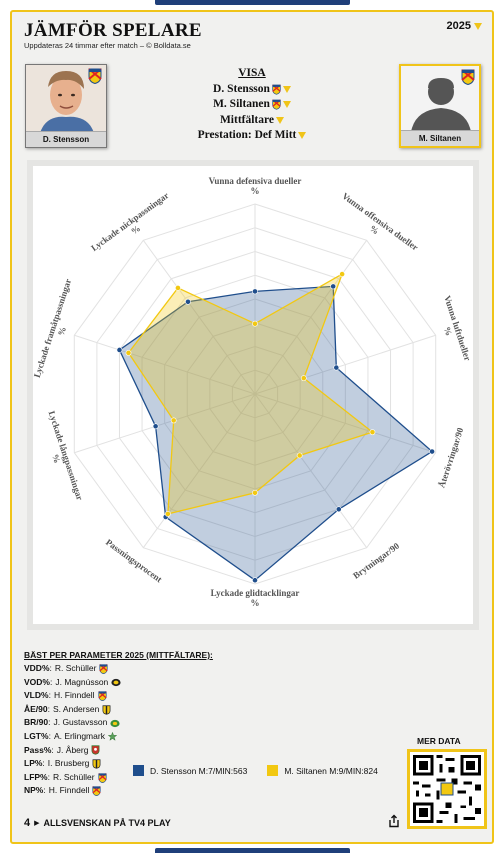 Image resolution: width=504 pixels, height=853 pixels. What do you see at coordinates (377, 226) in the screenshot?
I see `axis-label: Vunna offensiva dueller%` at bounding box center [377, 226].